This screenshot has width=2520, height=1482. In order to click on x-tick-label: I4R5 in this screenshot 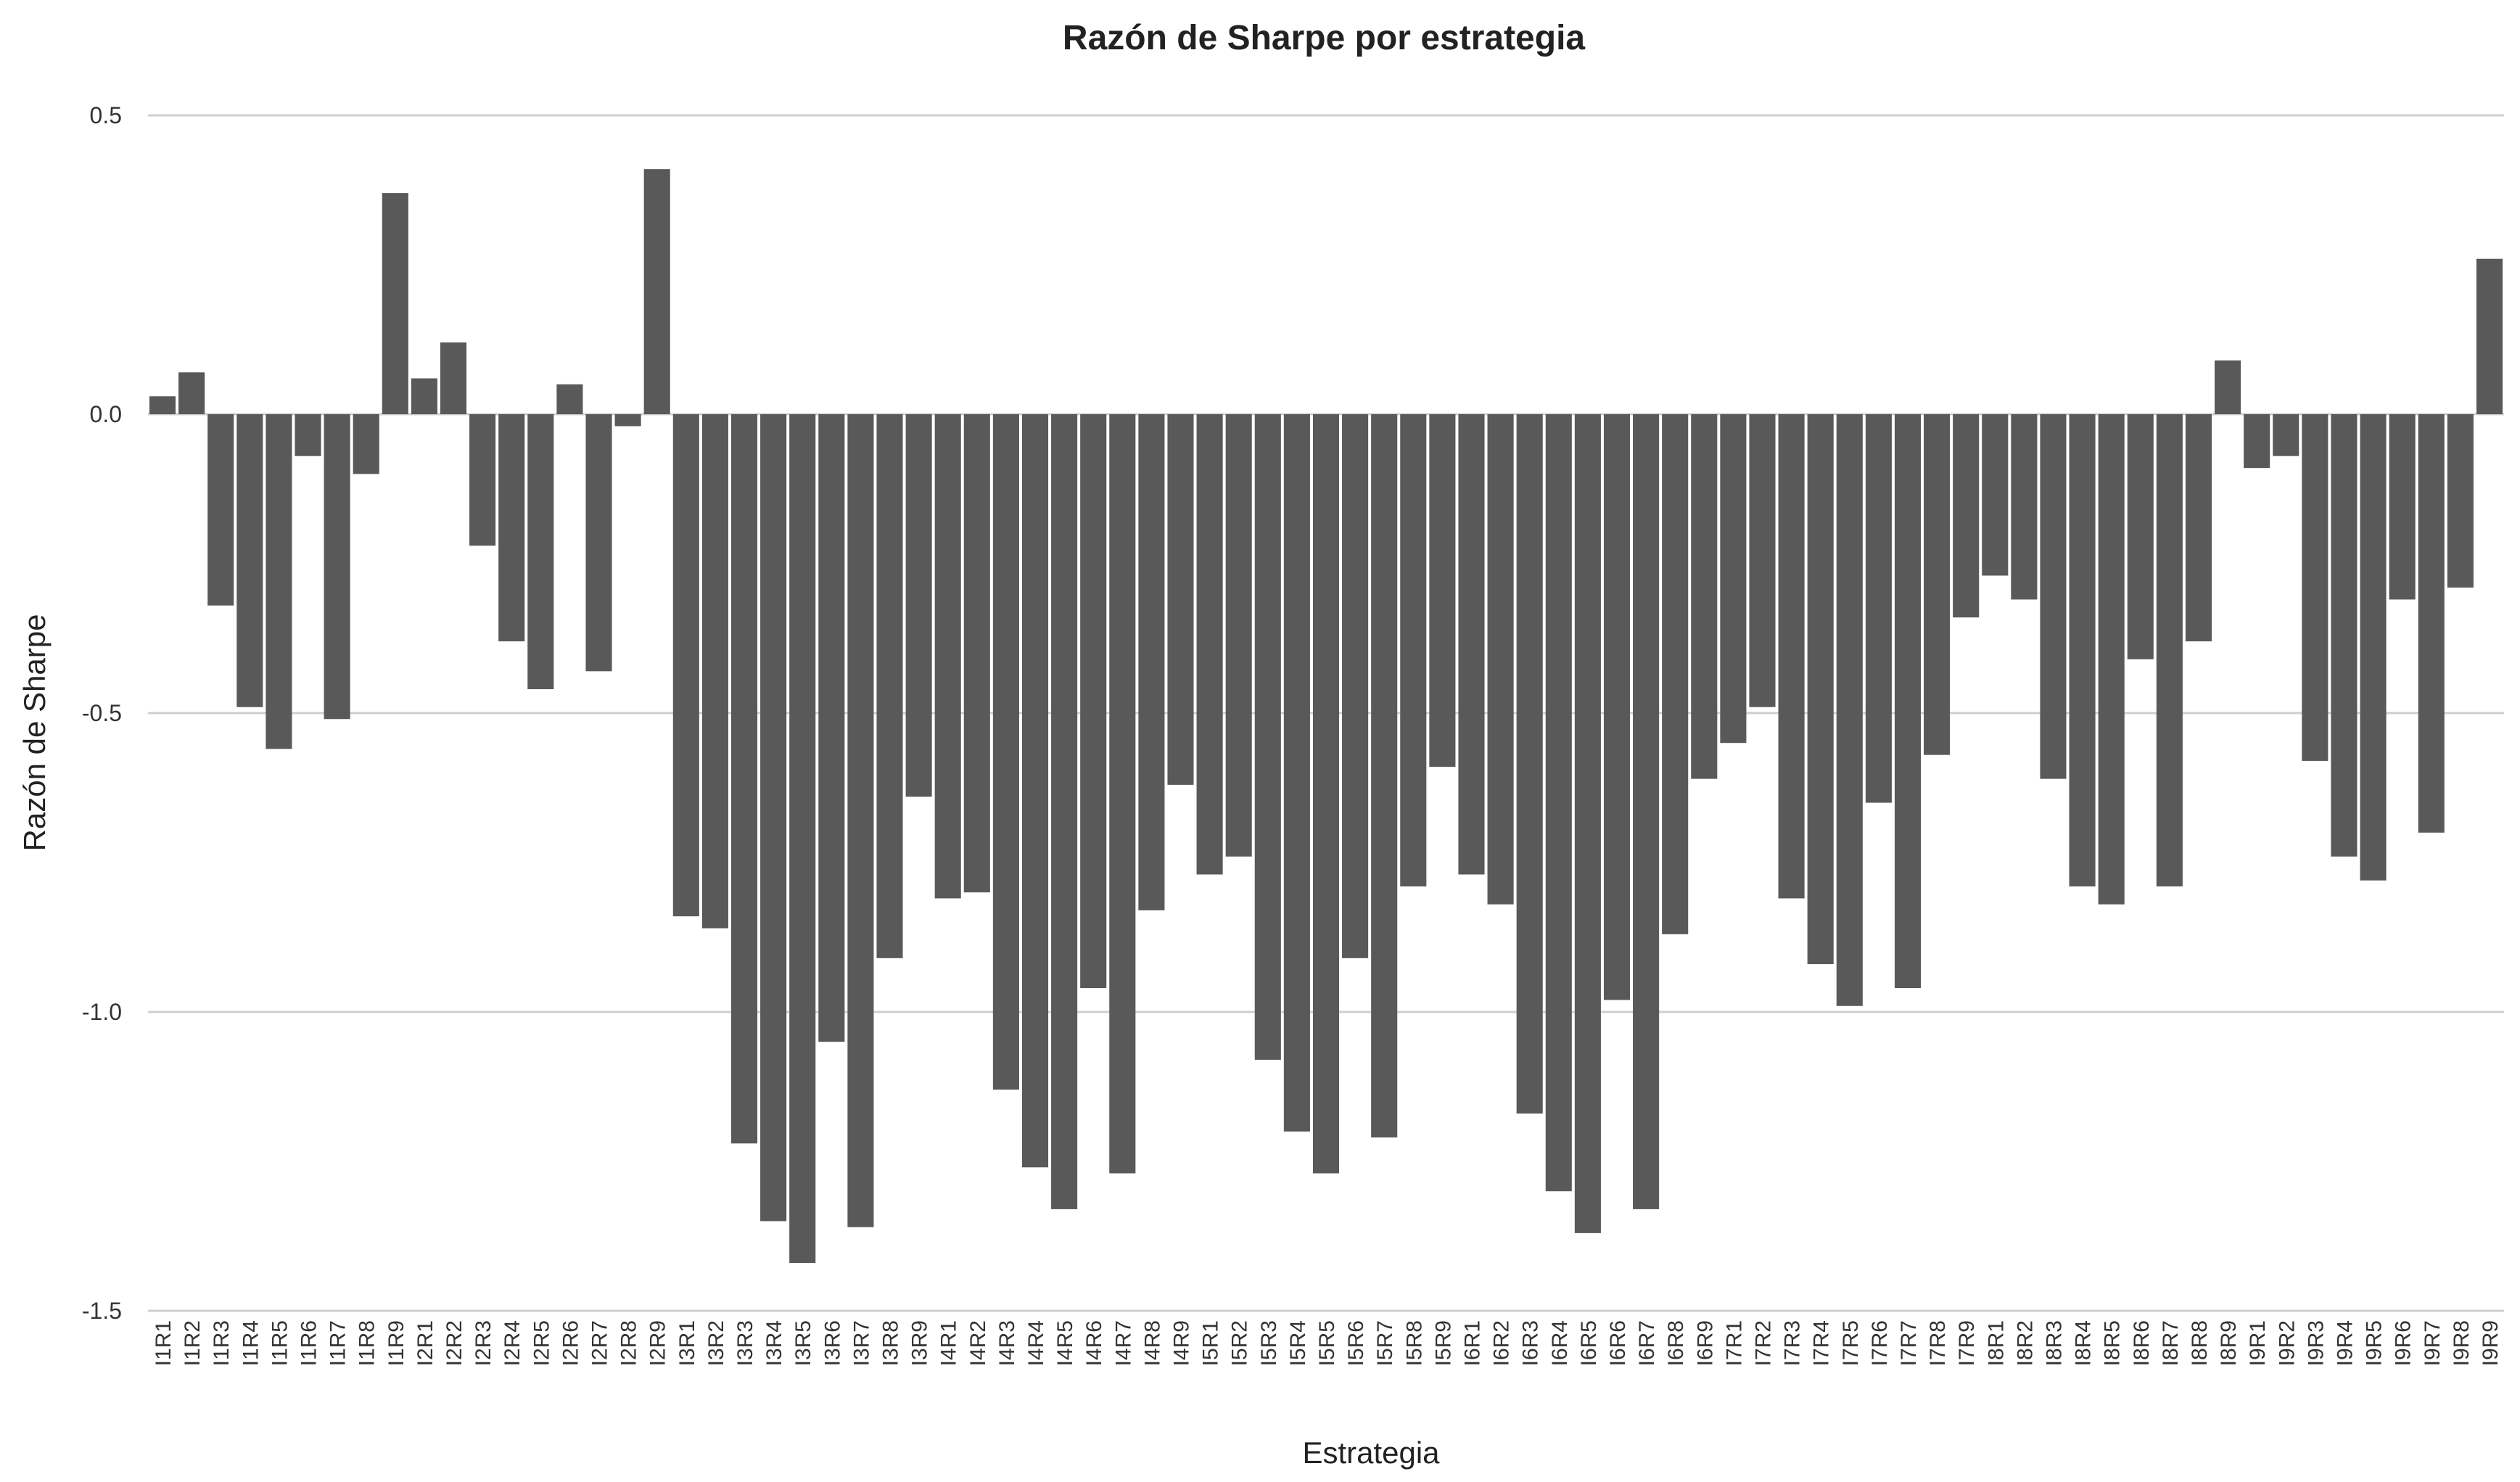, I will do `click(1065, 1343)`.